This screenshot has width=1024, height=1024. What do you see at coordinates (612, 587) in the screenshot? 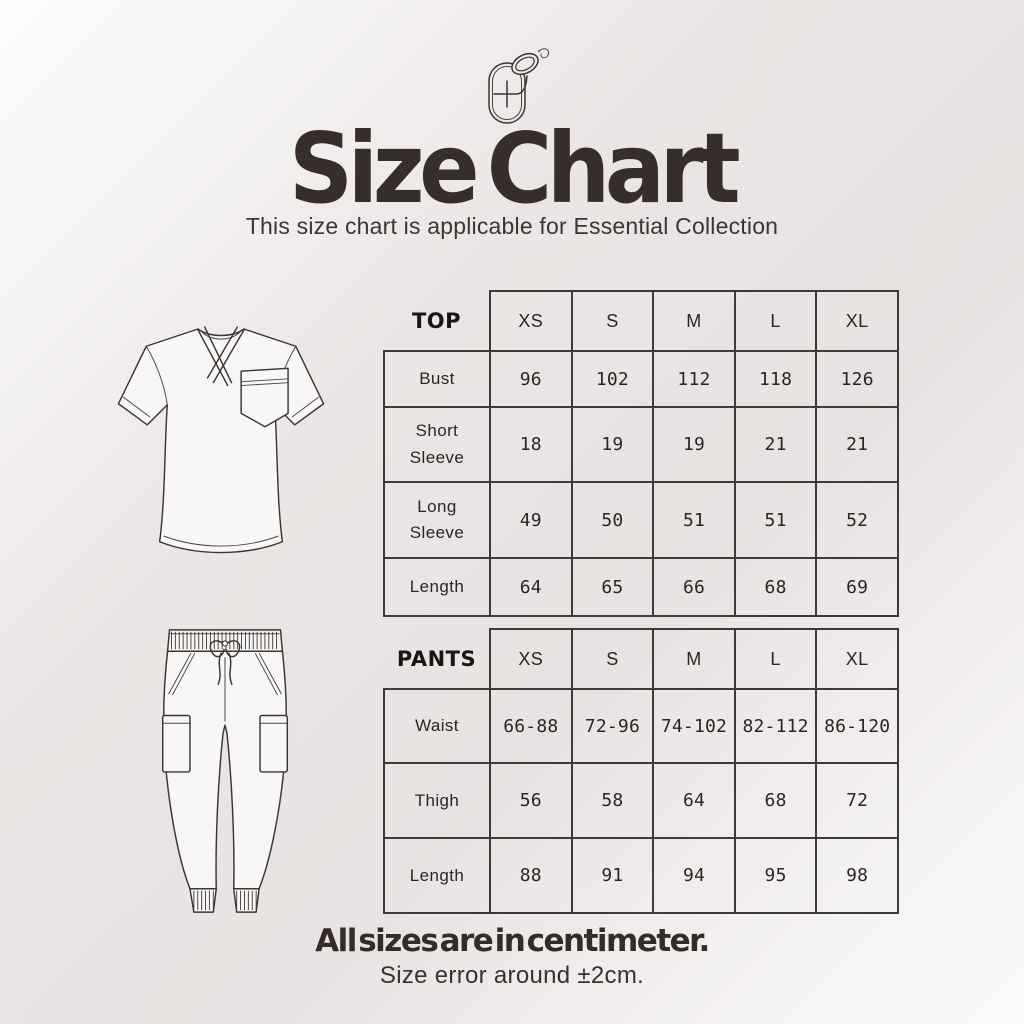
I see `size-value-cell: 65` at bounding box center [612, 587].